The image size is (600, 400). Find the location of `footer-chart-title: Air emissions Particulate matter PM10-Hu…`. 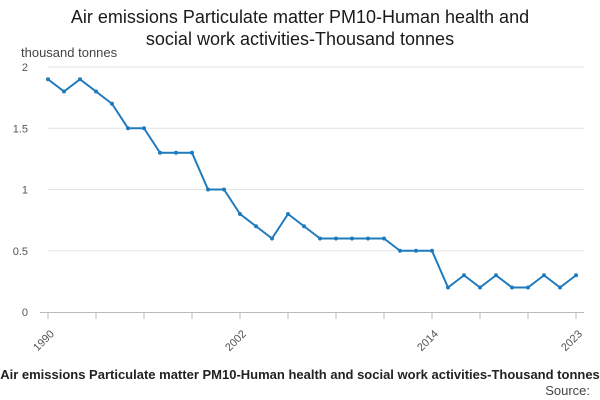

footer-chart-title: Air emissions Particulate matter PM10-Hu… is located at coordinates (300, 374).